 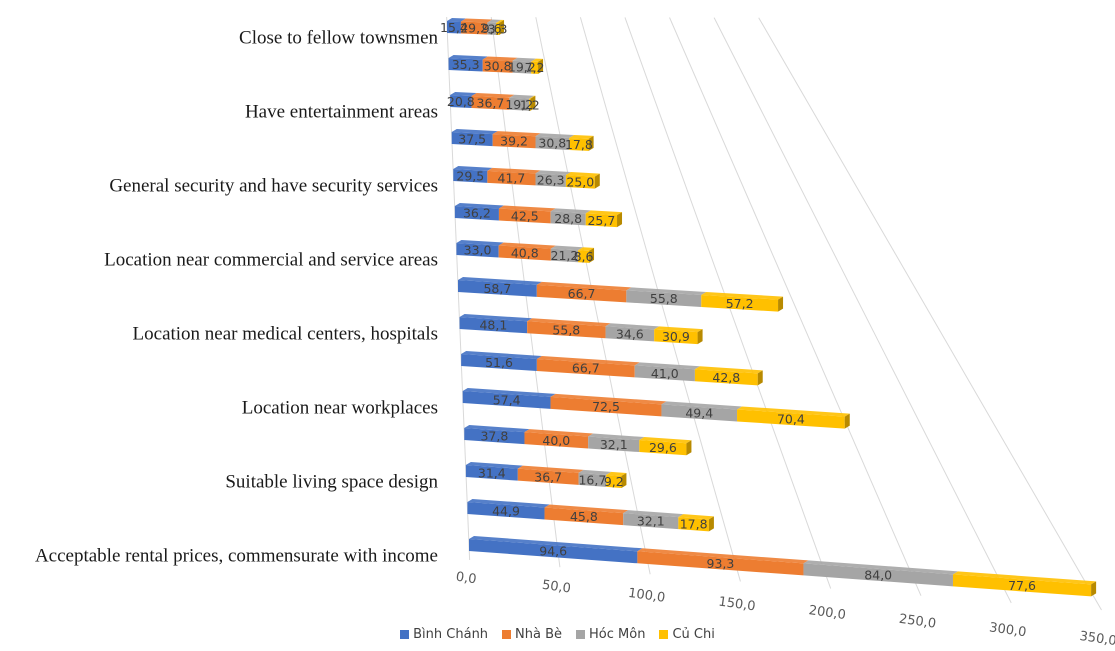 I want to click on data-label: 77,6, so click(x=1022, y=585).